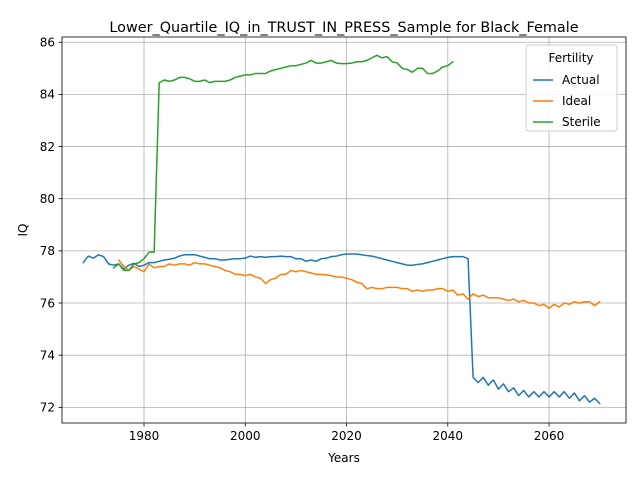  What do you see at coordinates (581, 80) in the screenshot?
I see `legend-label-actual: Actual` at bounding box center [581, 80].